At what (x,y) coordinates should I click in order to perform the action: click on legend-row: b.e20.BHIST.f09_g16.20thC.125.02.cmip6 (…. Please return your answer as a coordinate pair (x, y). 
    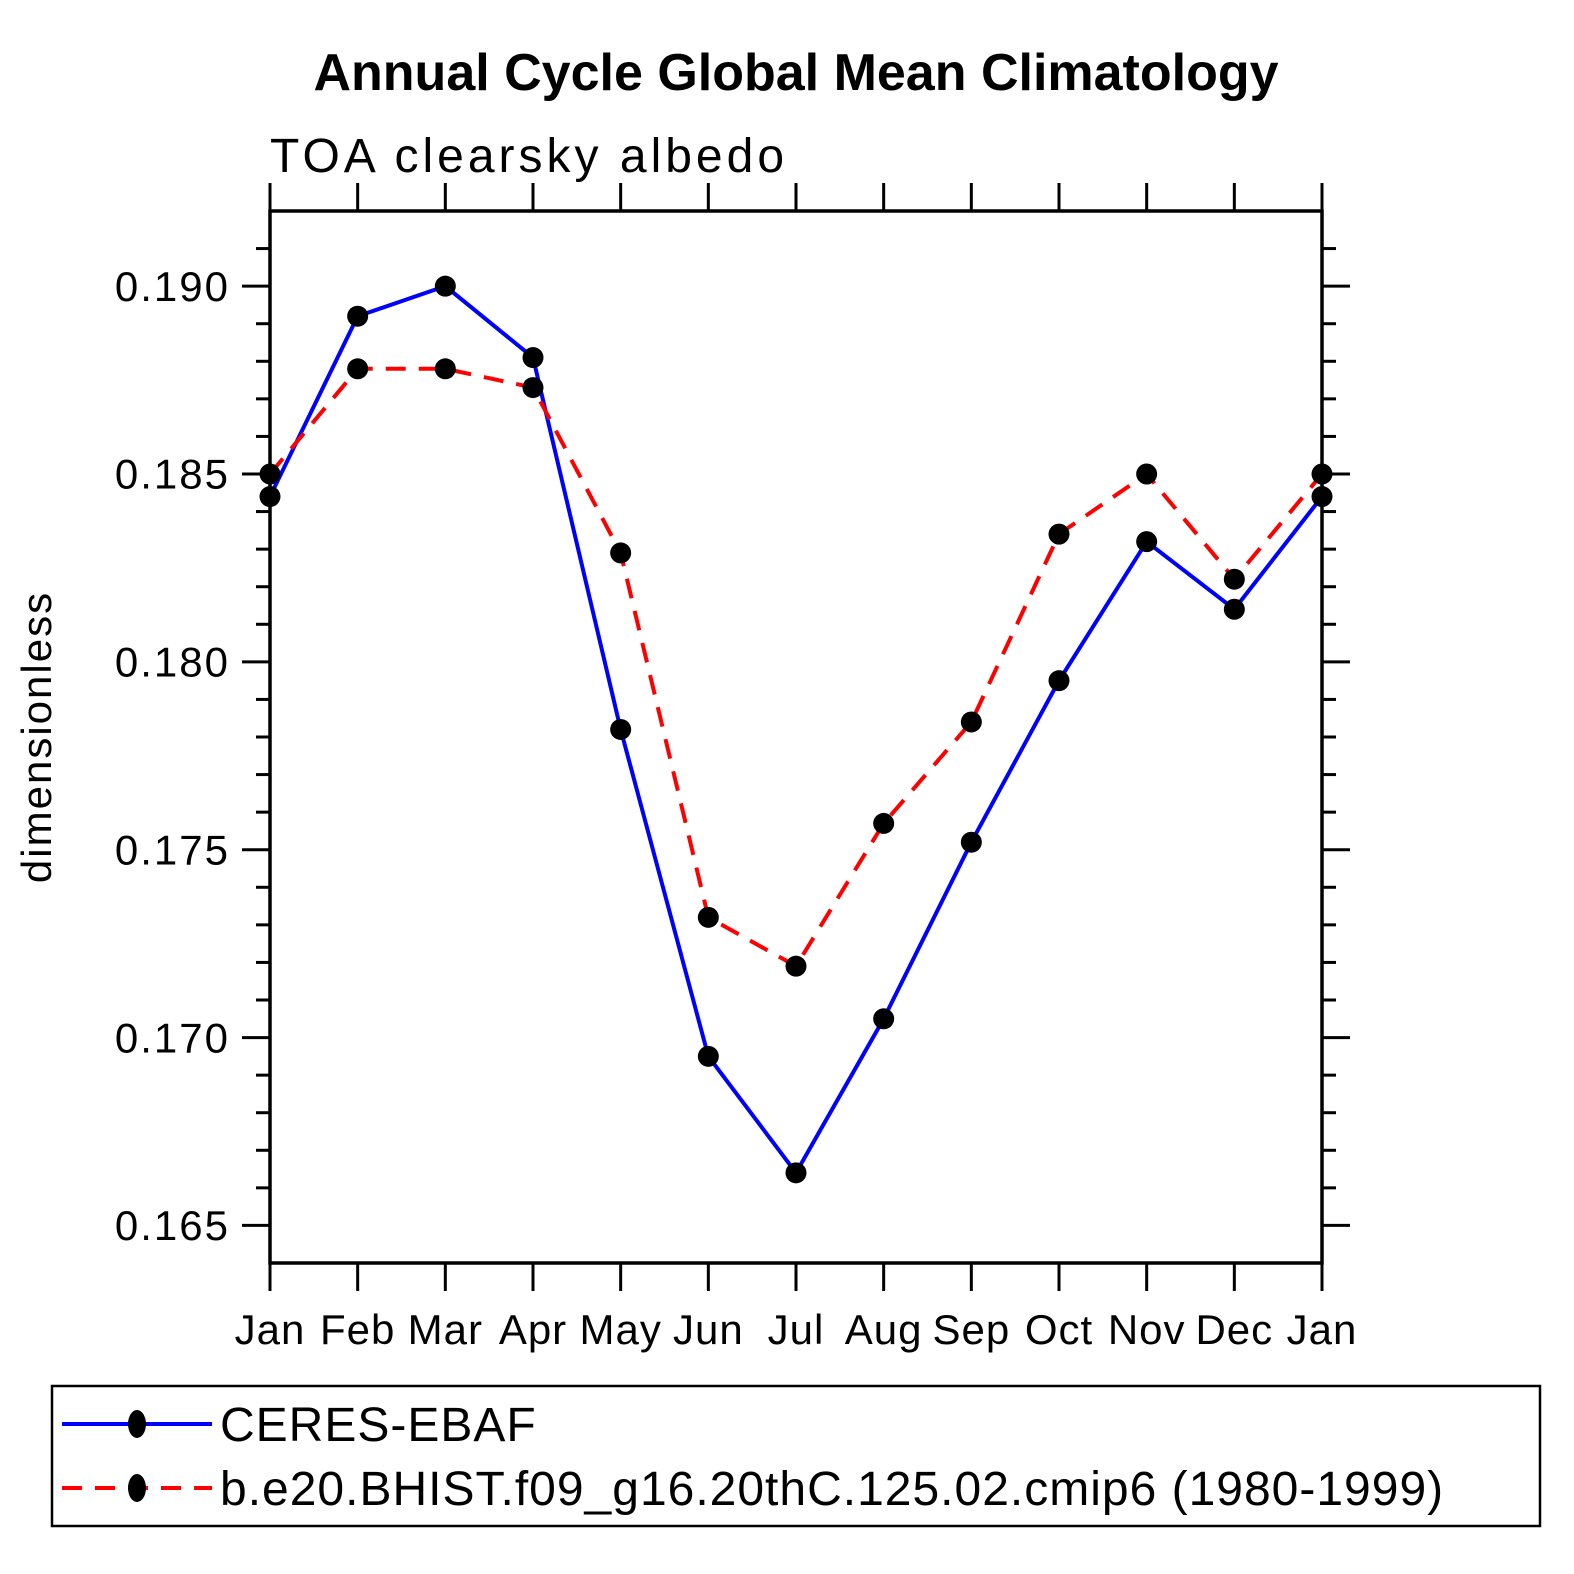
    Looking at the image, I should click on (753, 1489).